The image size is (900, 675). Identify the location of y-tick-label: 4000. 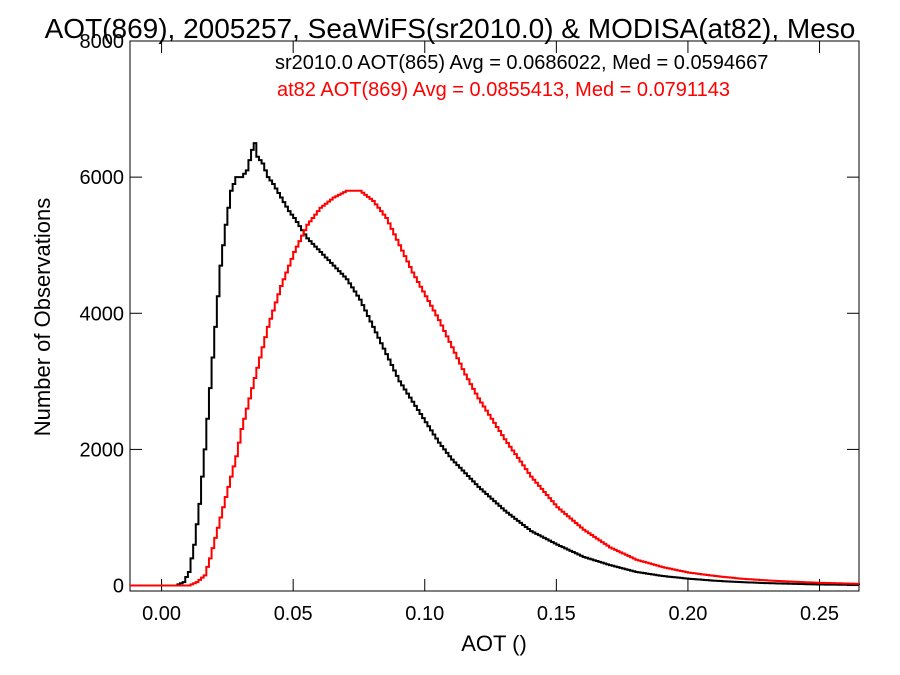
(102, 314).